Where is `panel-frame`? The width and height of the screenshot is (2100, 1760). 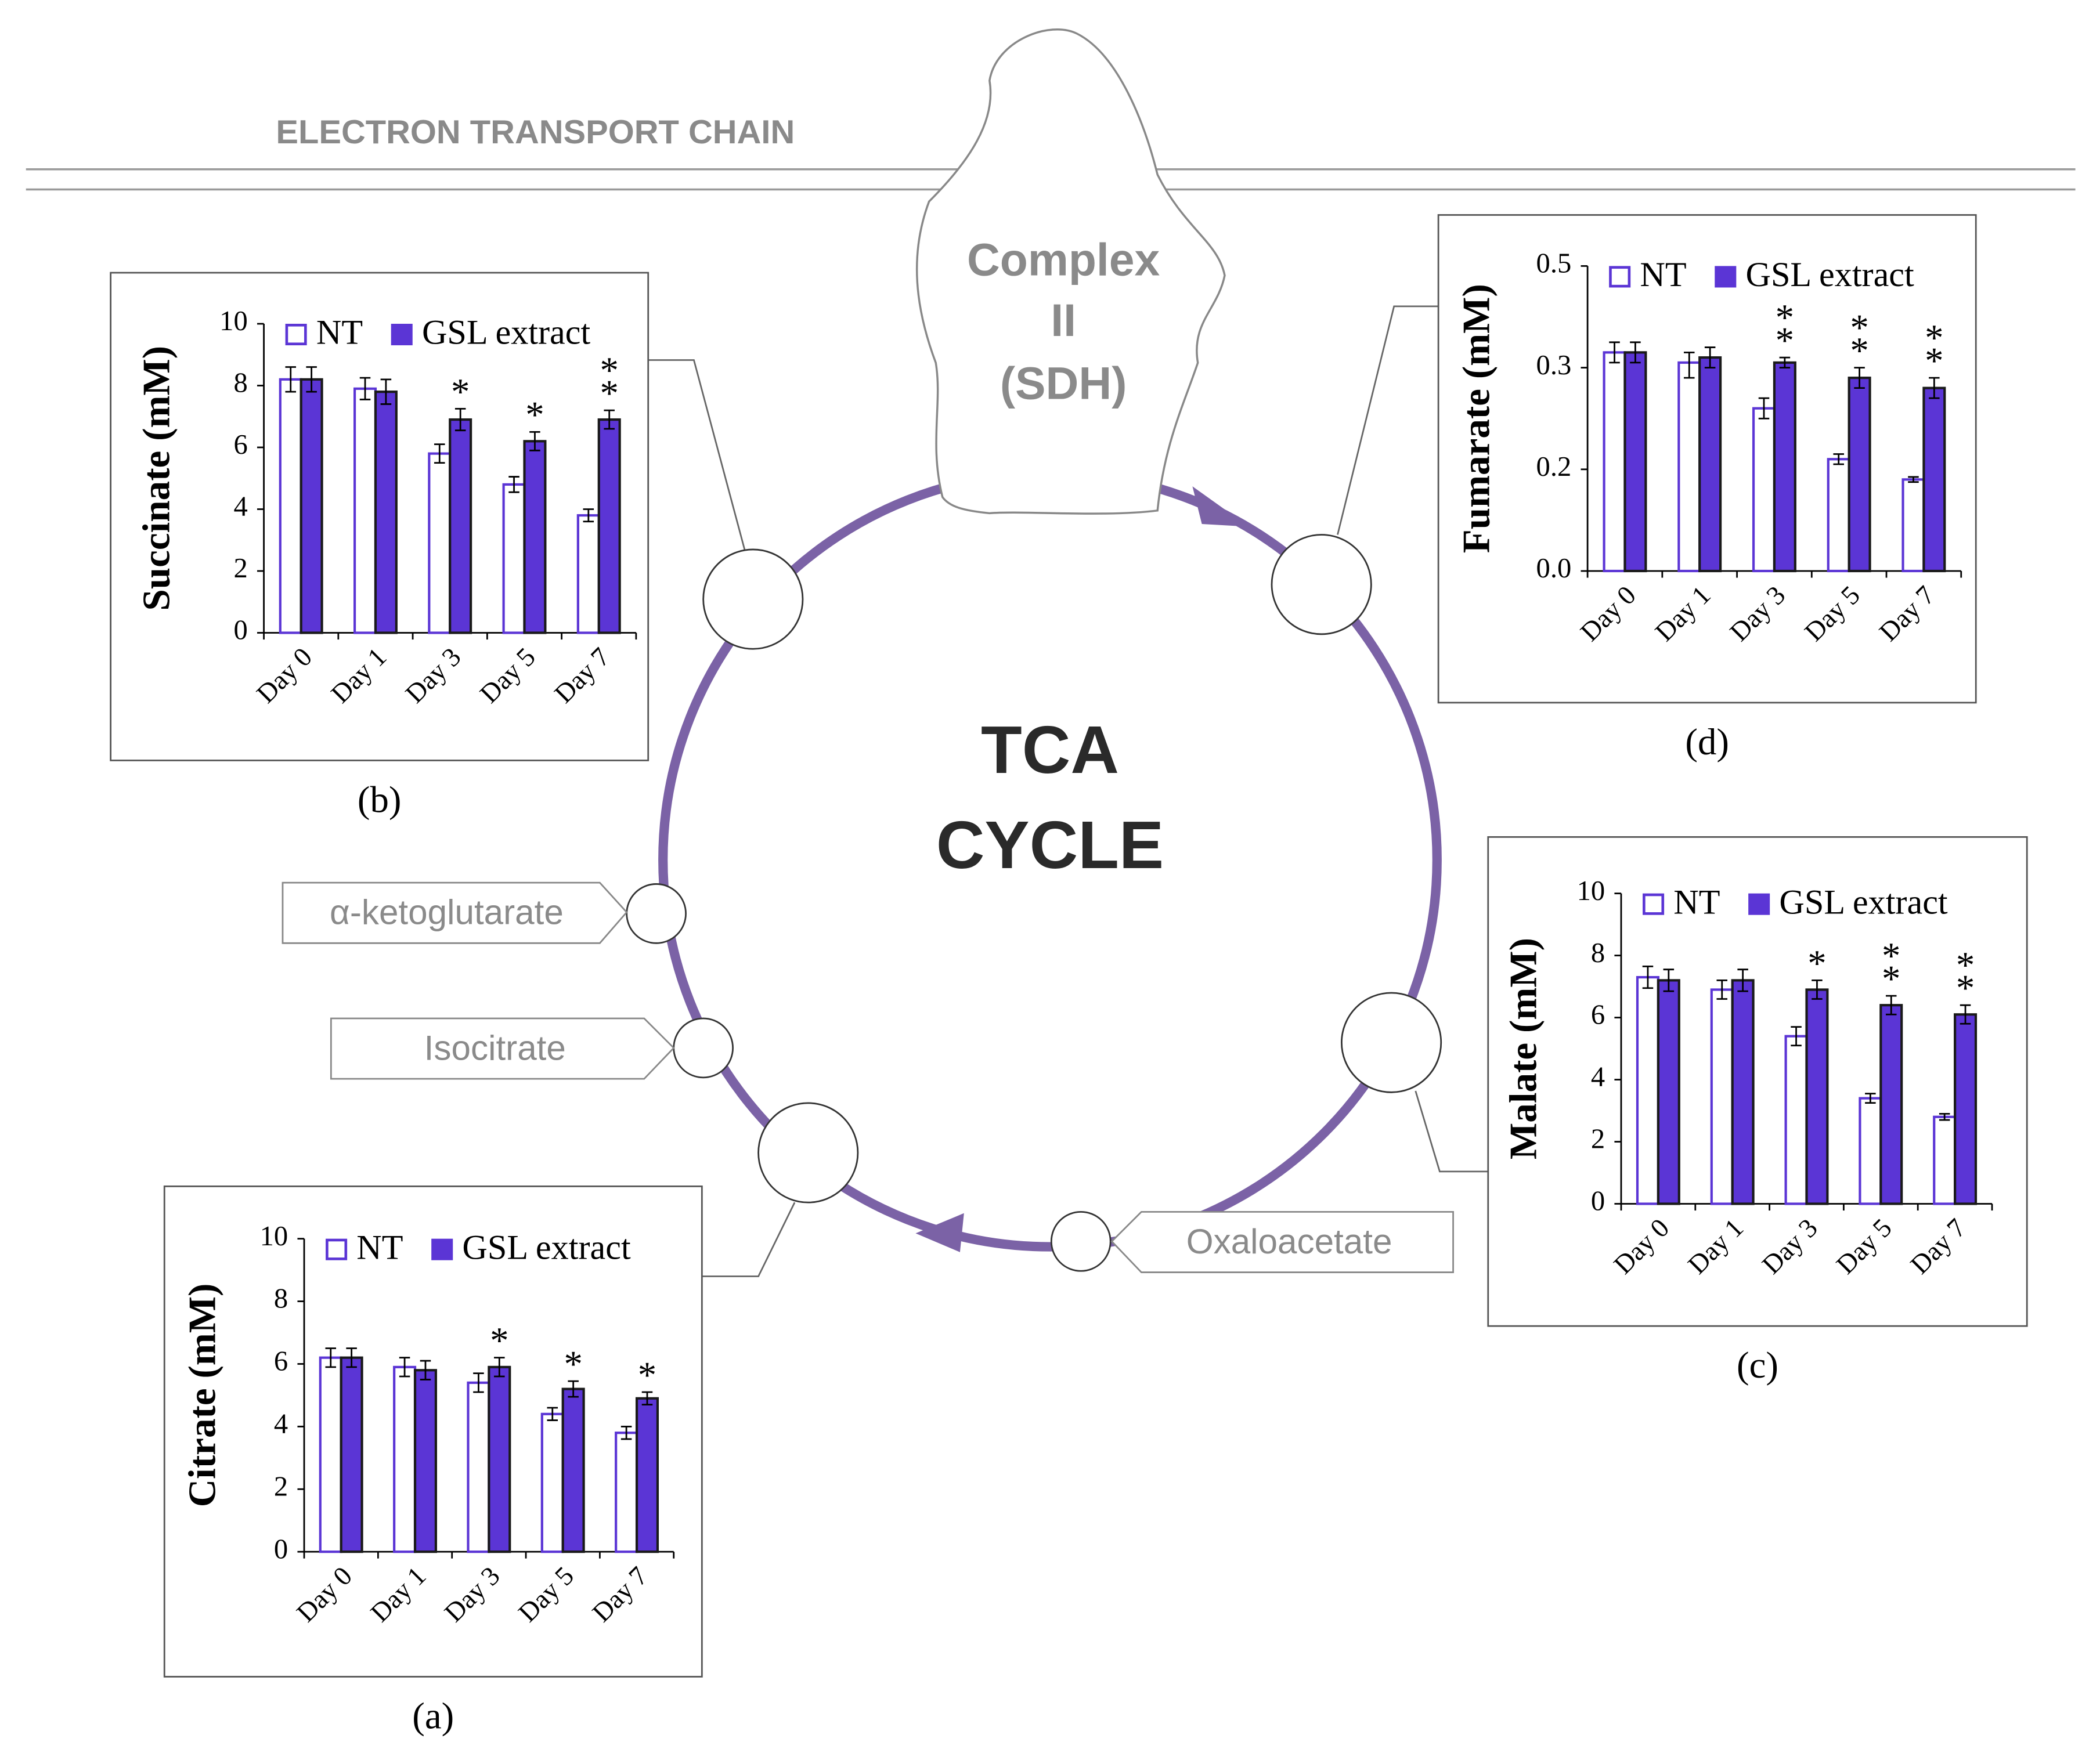
panel-frame is located at coordinates (1758, 1081).